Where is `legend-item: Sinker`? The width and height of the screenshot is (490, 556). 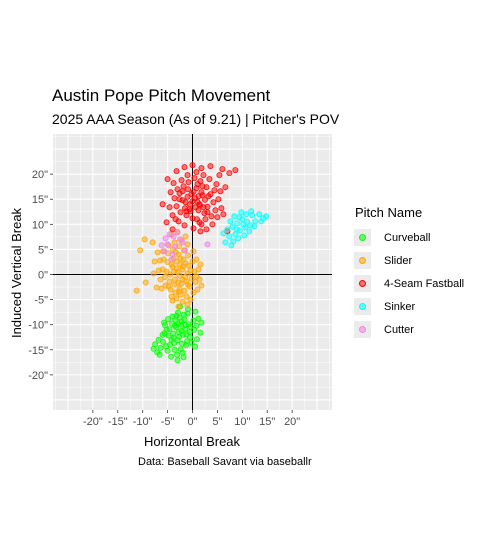
legend-item: Sinker is located at coordinates (409, 306).